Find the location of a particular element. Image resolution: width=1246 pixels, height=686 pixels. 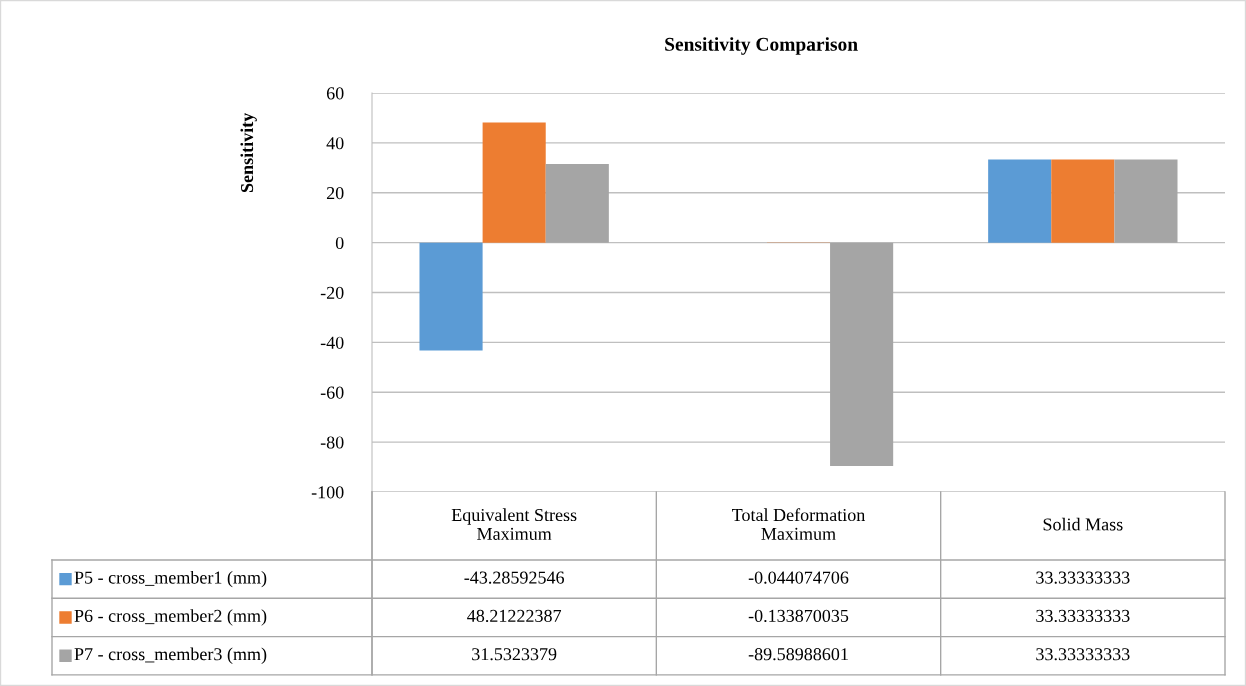

y-tick-label: -80 is located at coordinates (332, 442).